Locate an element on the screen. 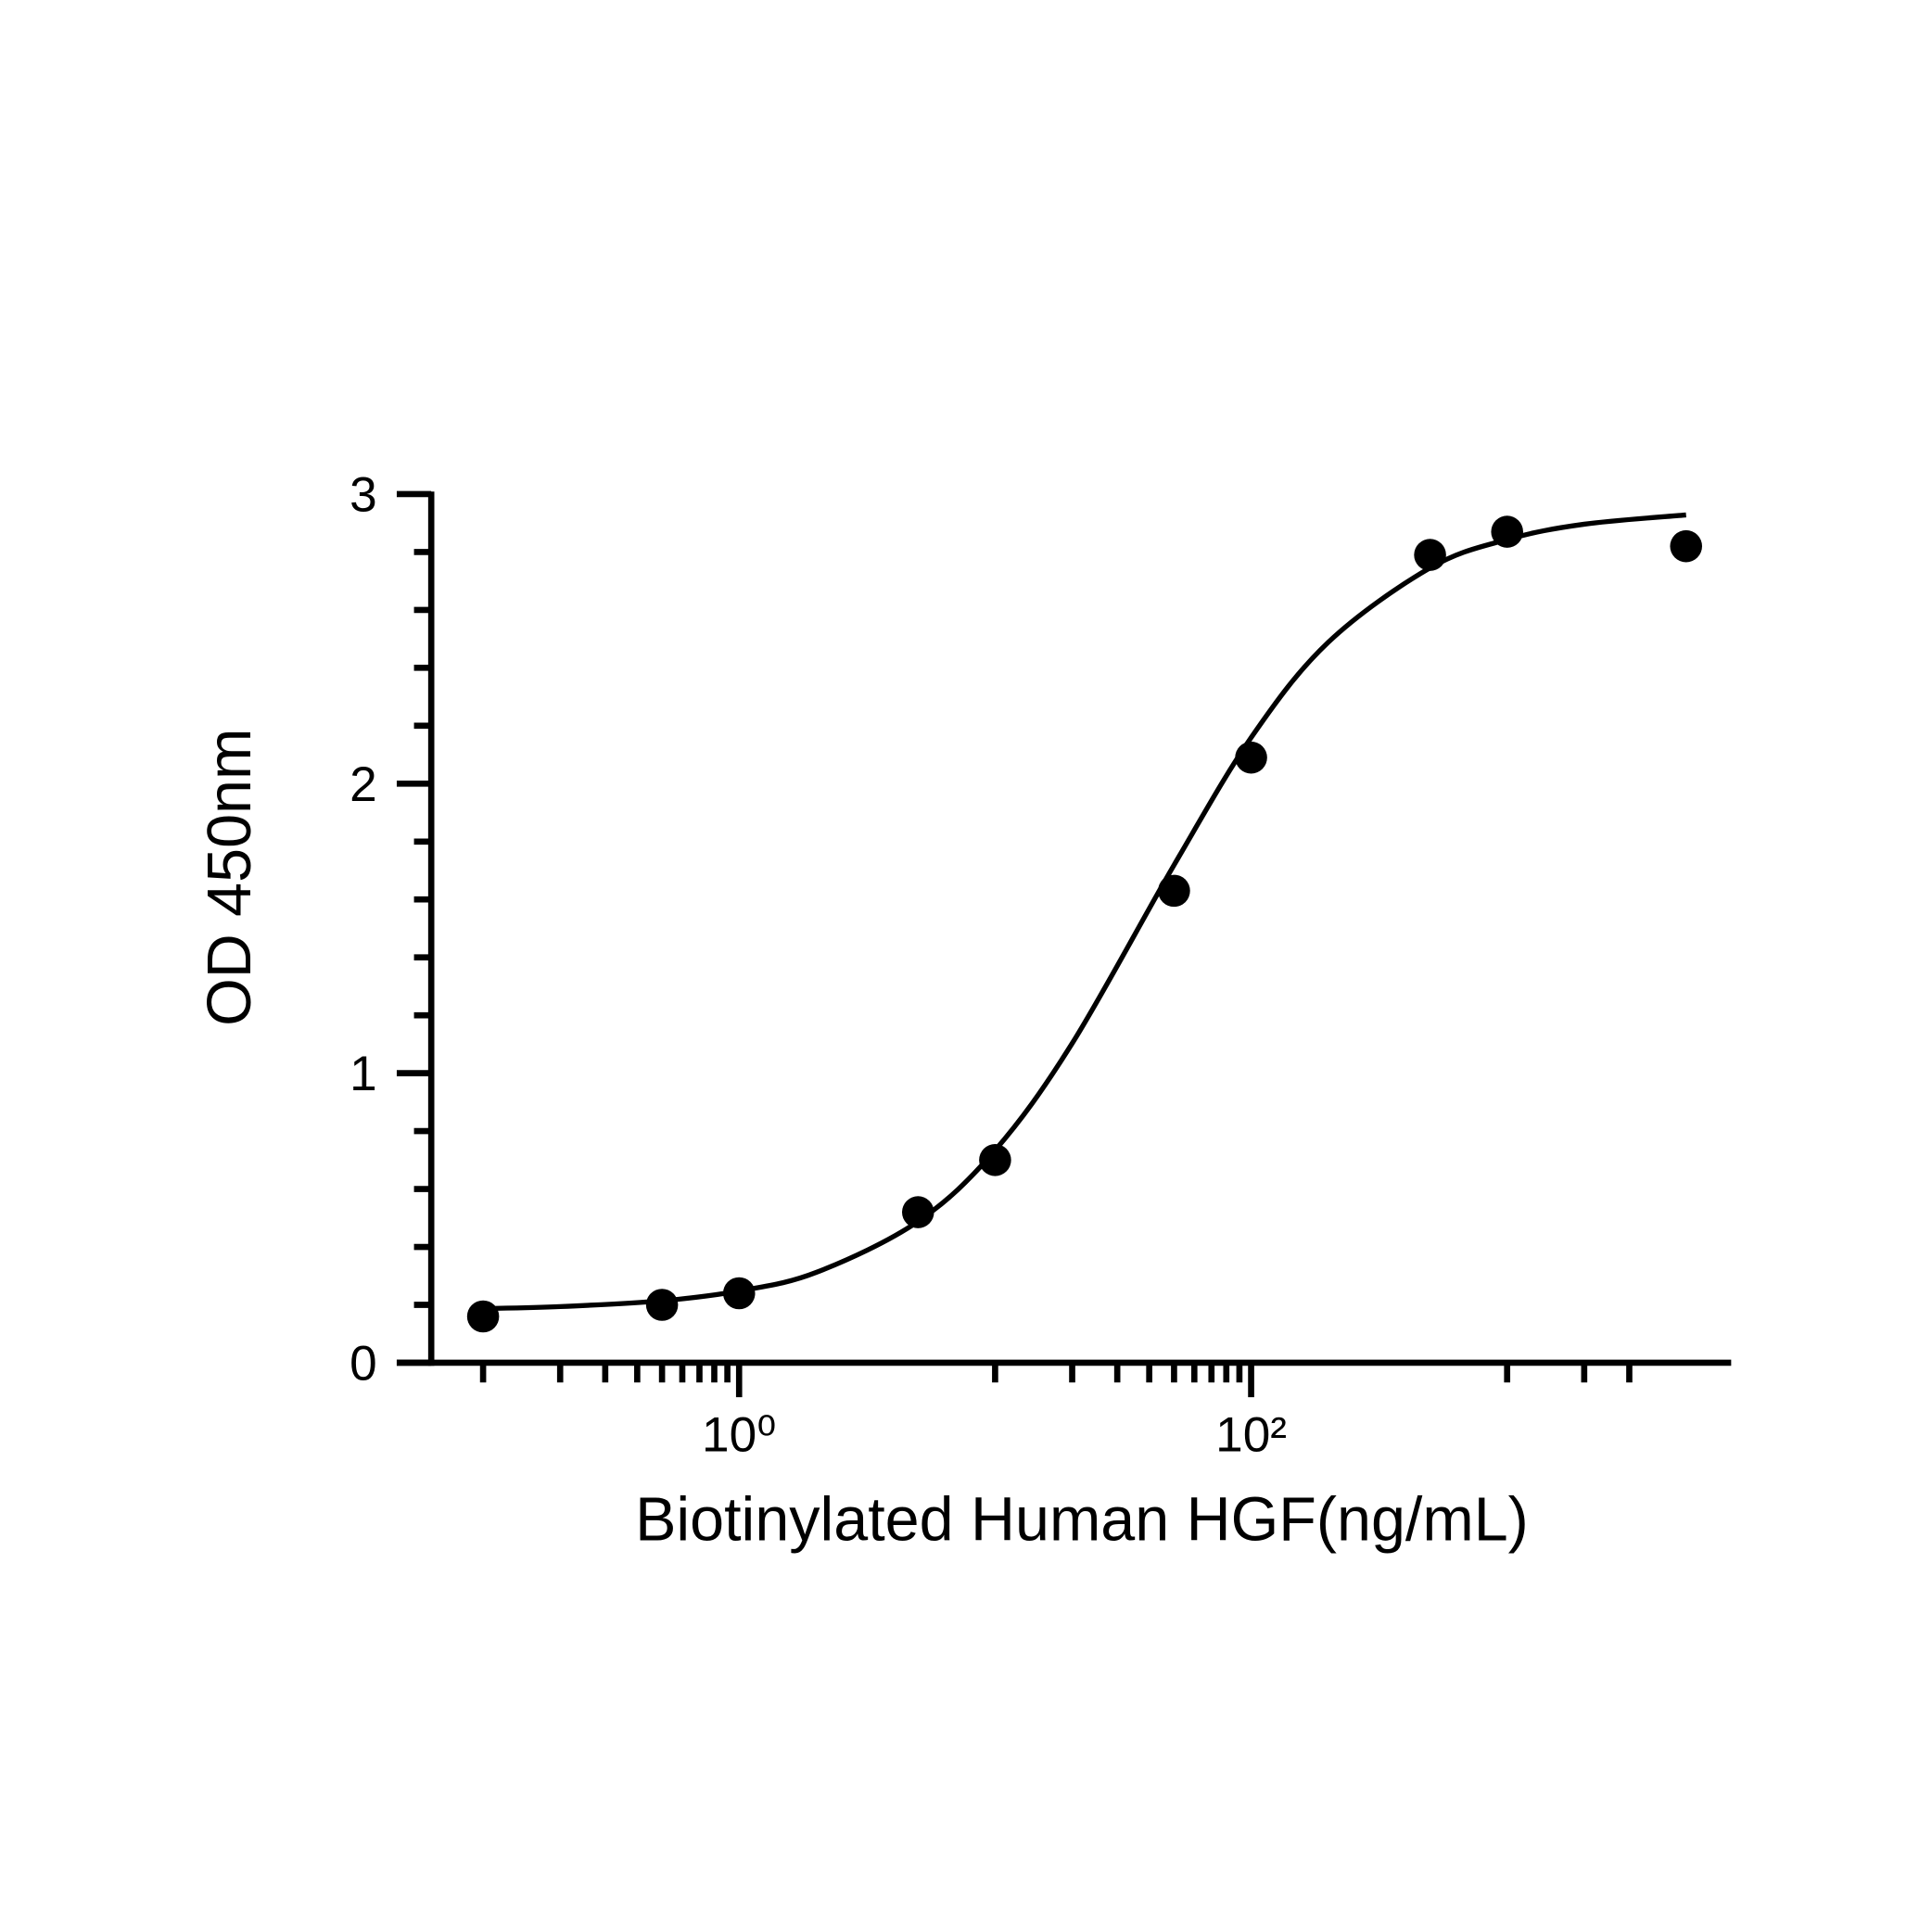 This screenshot has width=1932, height=1932. x-tick-label: 10⁰ is located at coordinates (739, 1435).